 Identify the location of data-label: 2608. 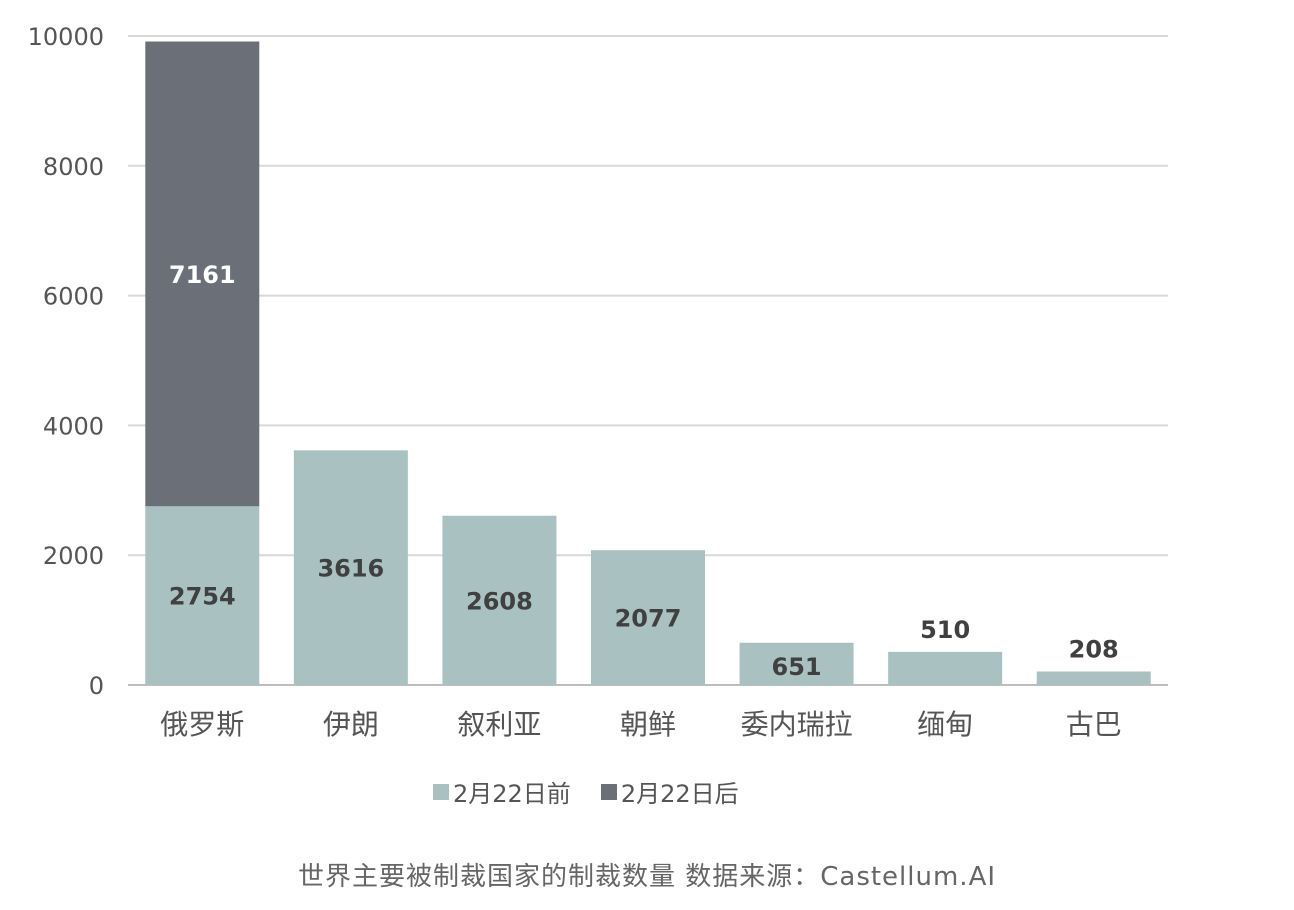
(499, 601).